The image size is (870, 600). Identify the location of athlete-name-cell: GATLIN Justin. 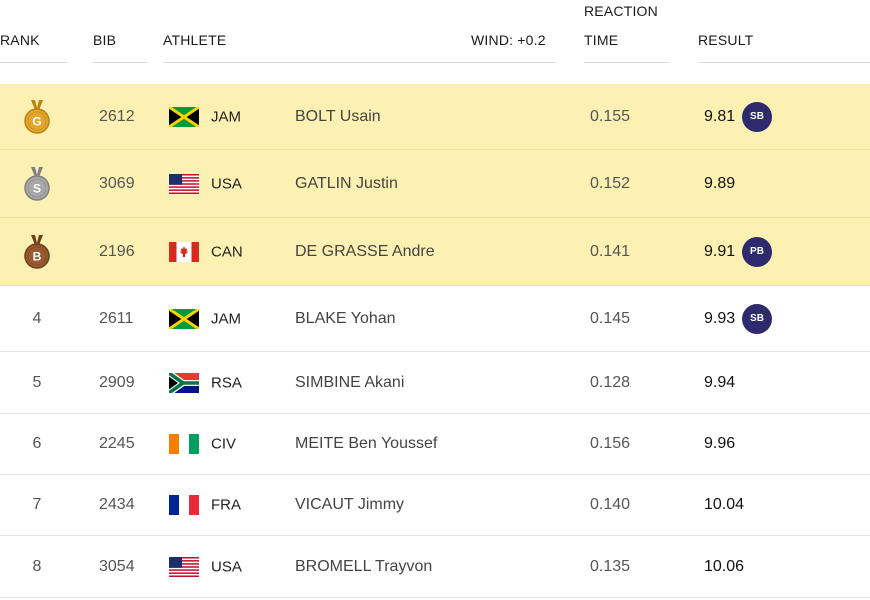
(346, 183).